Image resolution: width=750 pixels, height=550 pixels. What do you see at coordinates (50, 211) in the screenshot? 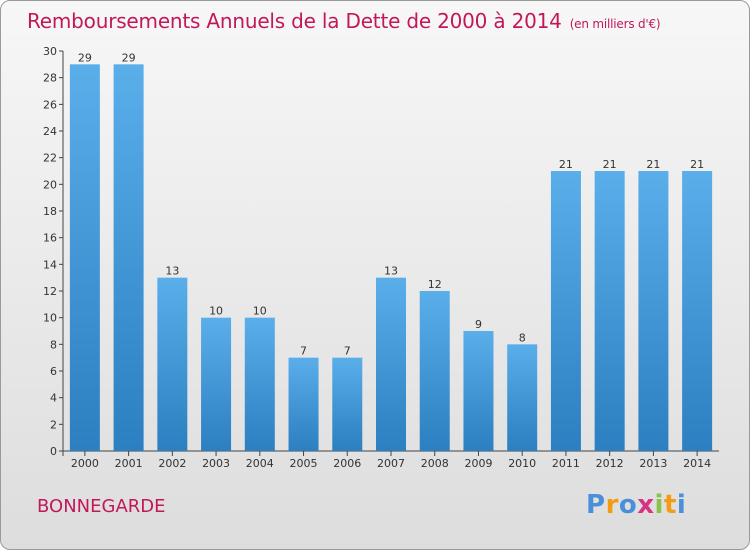
I see `y-tick-label: 18` at bounding box center [50, 211].